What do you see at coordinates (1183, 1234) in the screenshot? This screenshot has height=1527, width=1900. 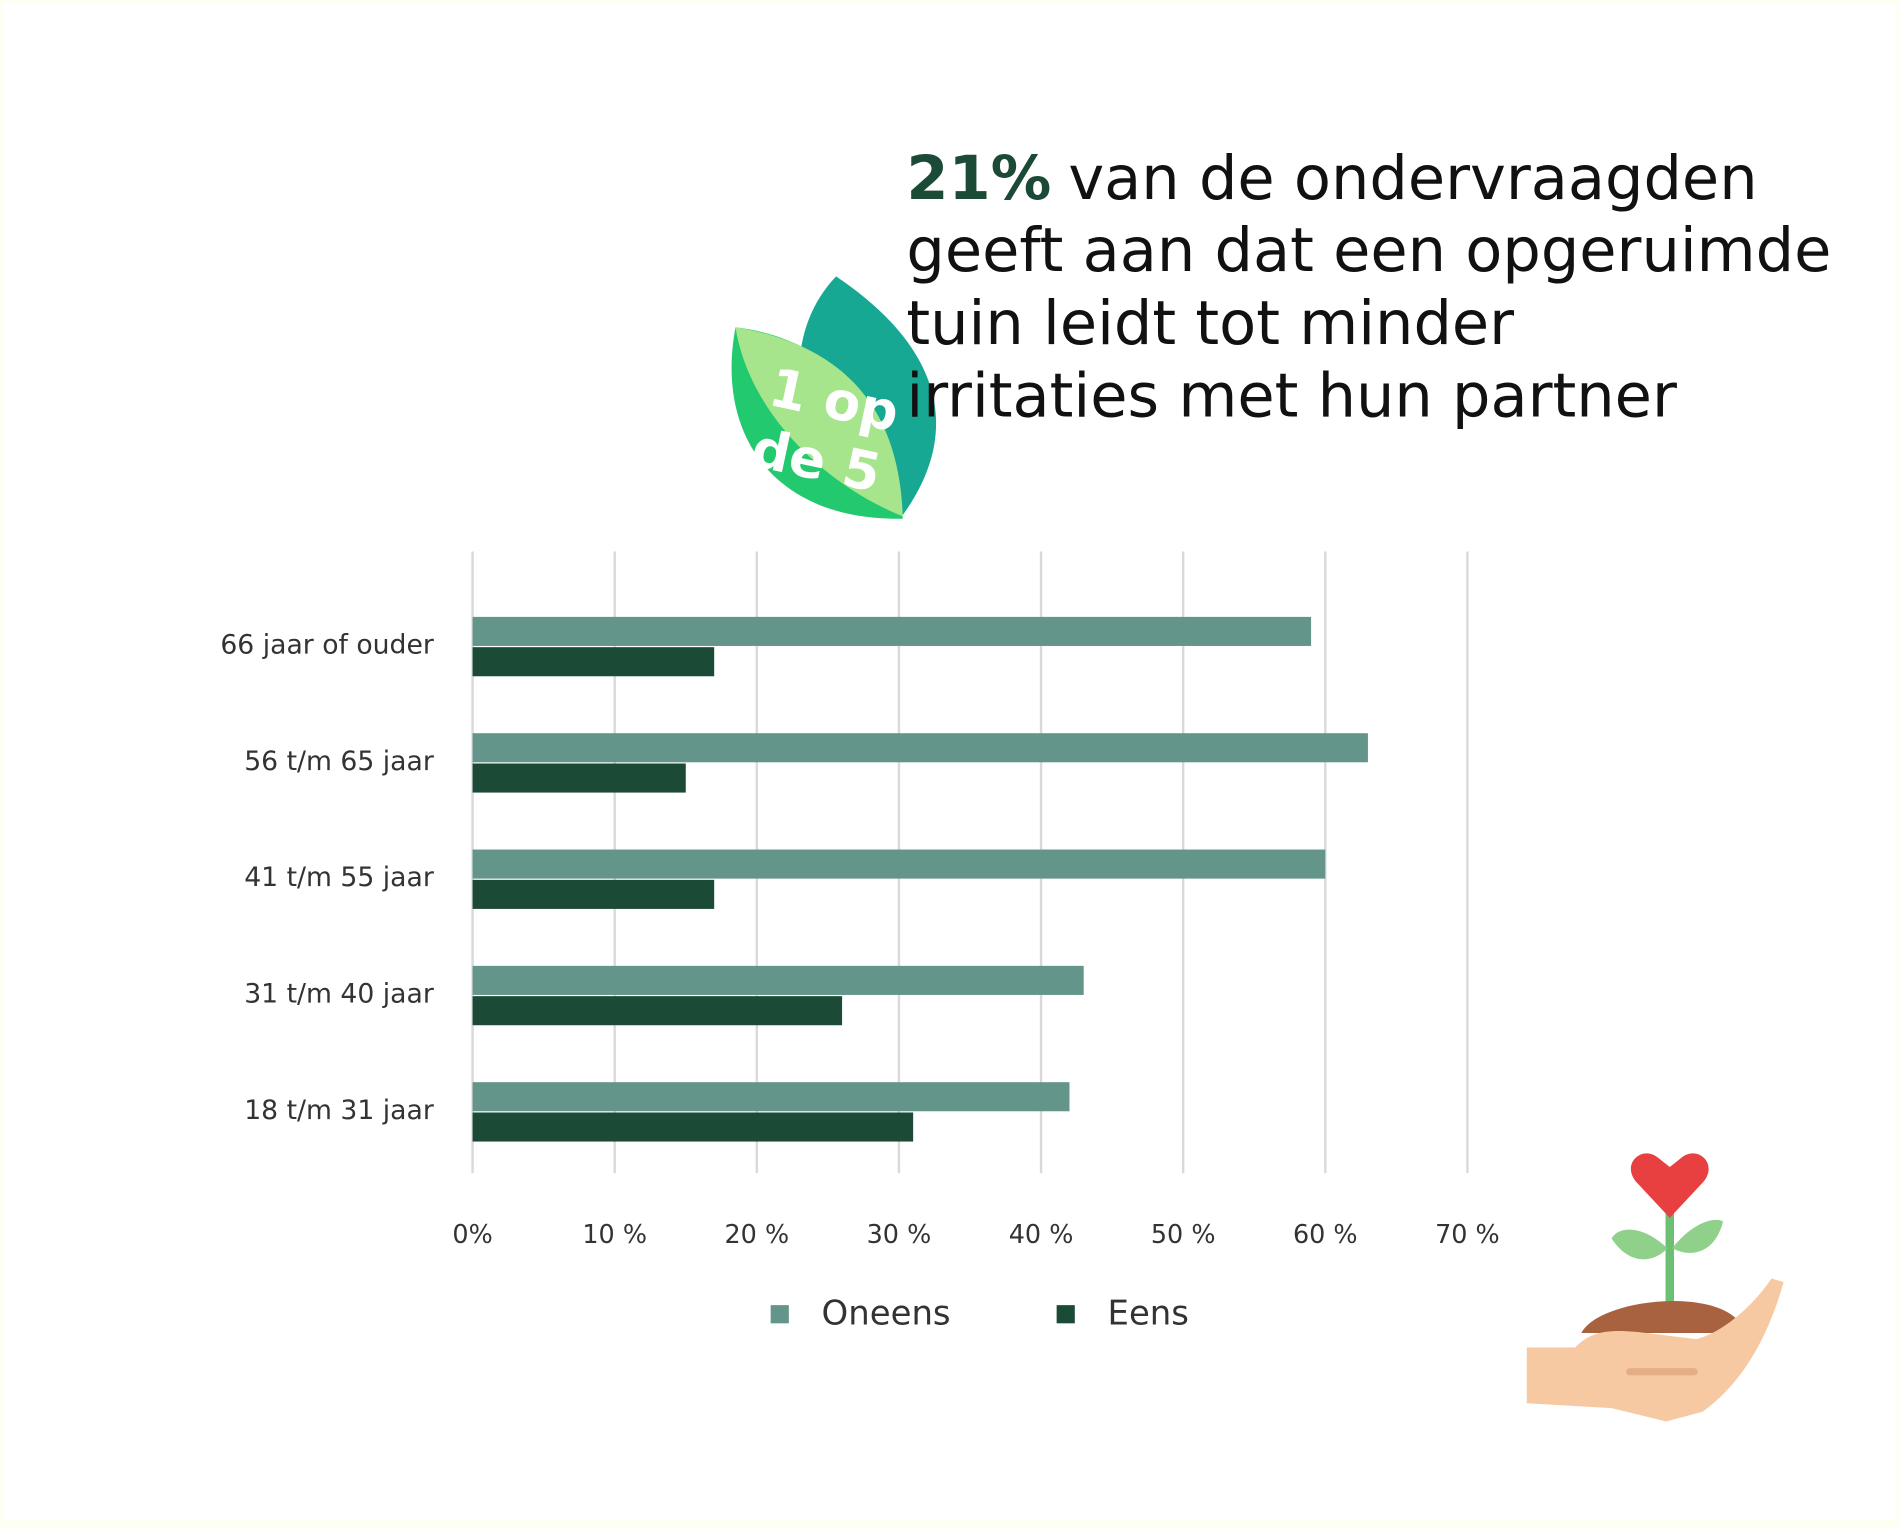 I see `x-tick-label: 50 %` at bounding box center [1183, 1234].